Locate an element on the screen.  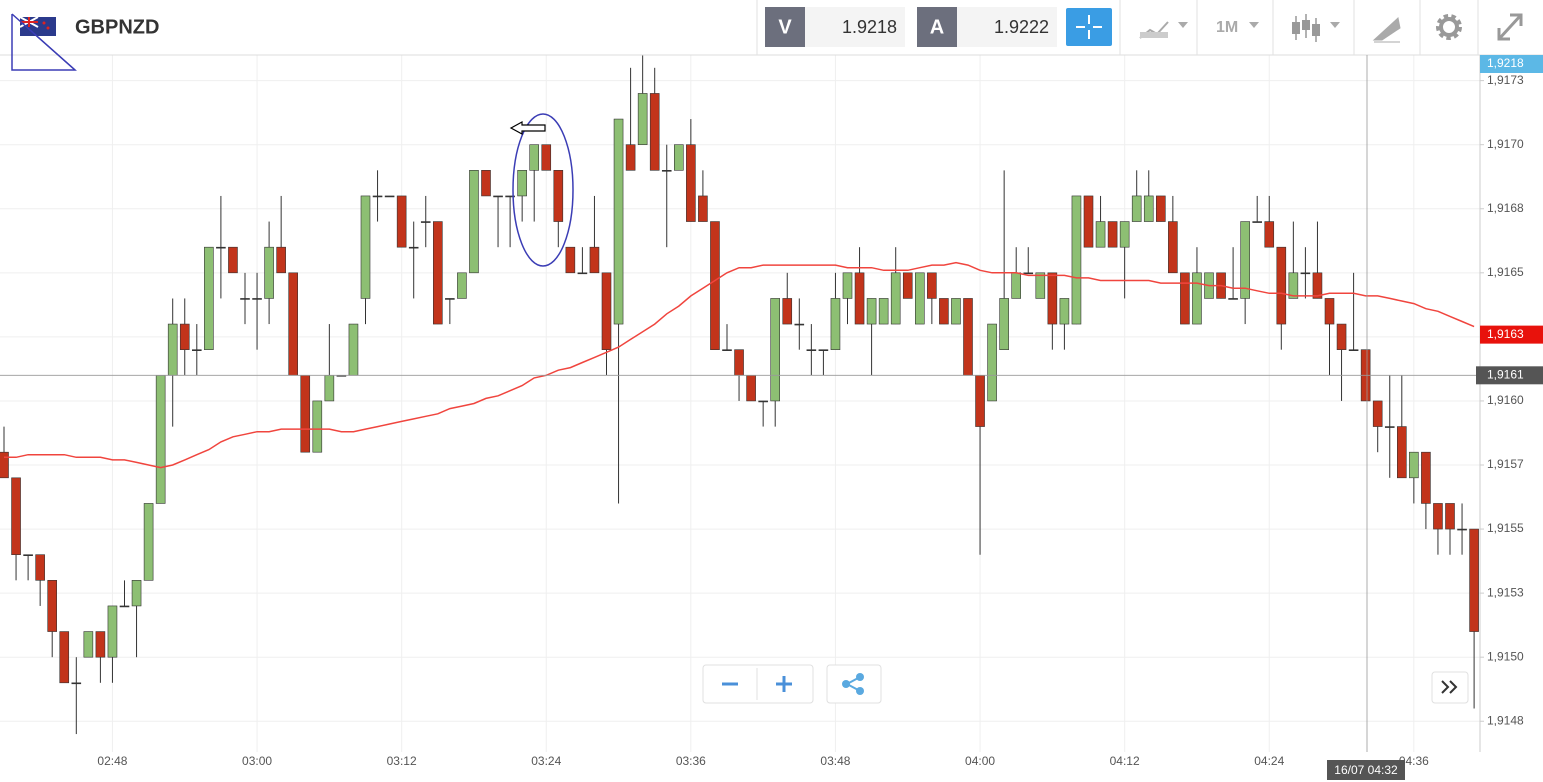
timeframe: 1M is located at coordinates (1227, 27).